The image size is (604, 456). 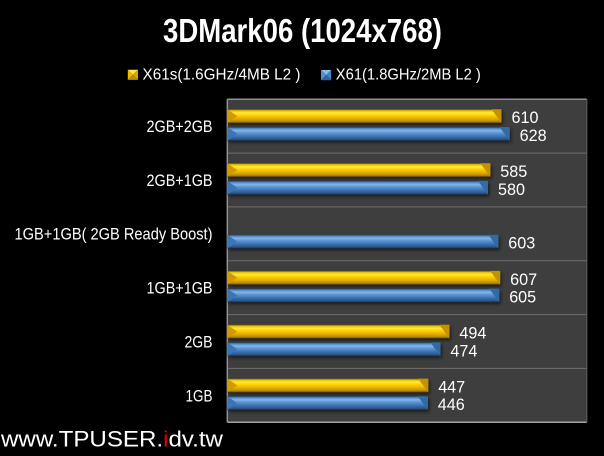 What do you see at coordinates (522, 297) in the screenshot?
I see `svg-text: 605` at bounding box center [522, 297].